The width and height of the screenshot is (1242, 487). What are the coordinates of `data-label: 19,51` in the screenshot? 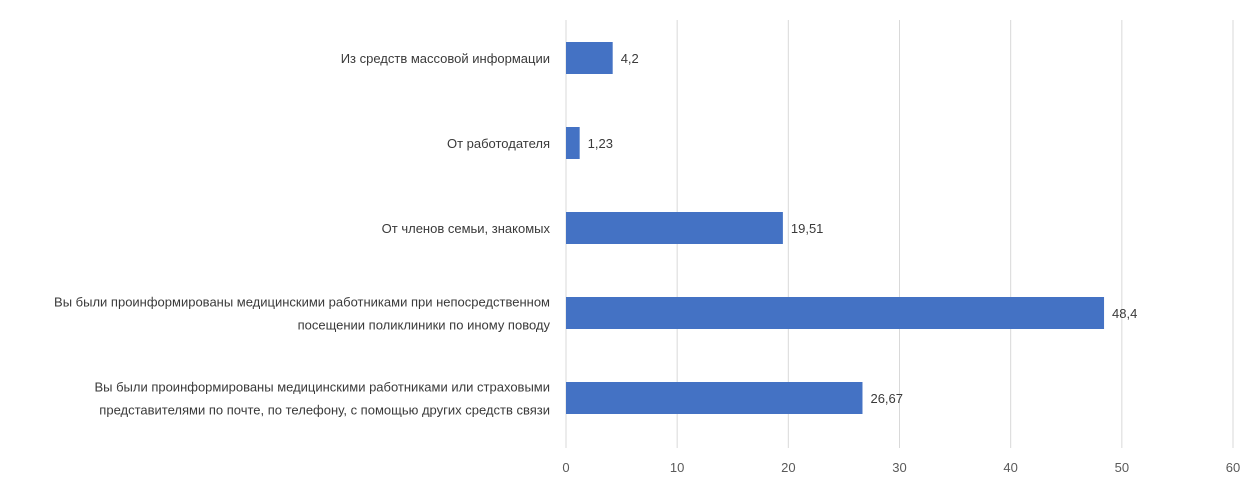 It's located at (807, 228).